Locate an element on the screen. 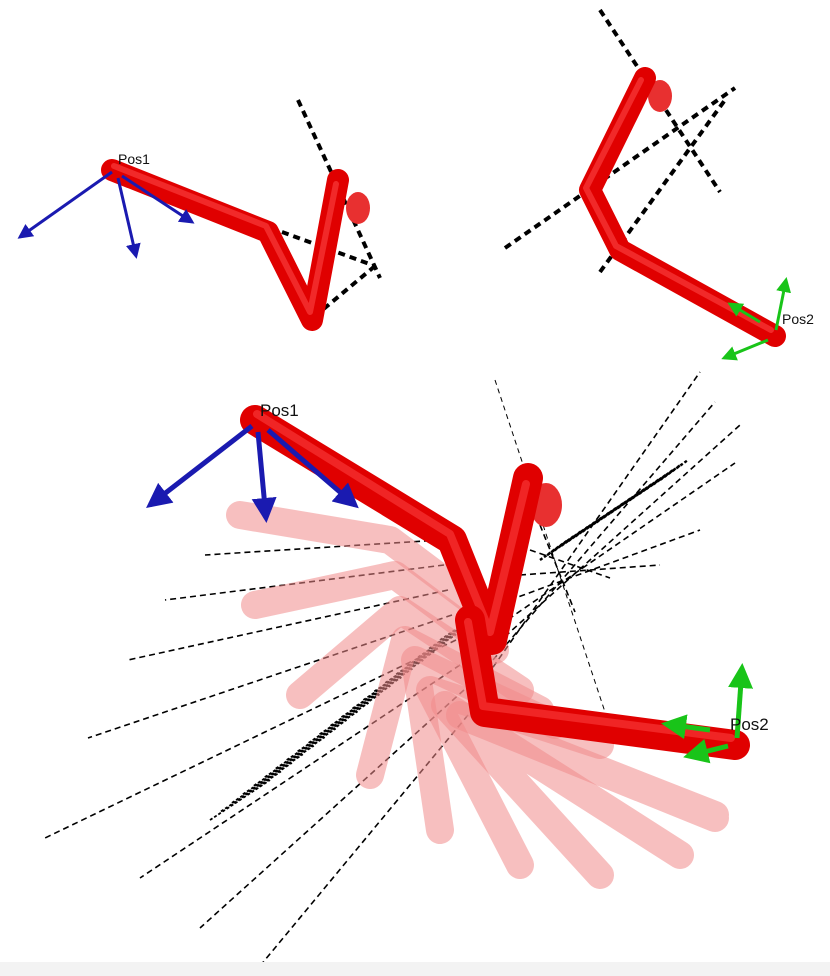 The height and width of the screenshot is (976, 830). bottom-end-arm-highlight is located at coordinates (599, 680).